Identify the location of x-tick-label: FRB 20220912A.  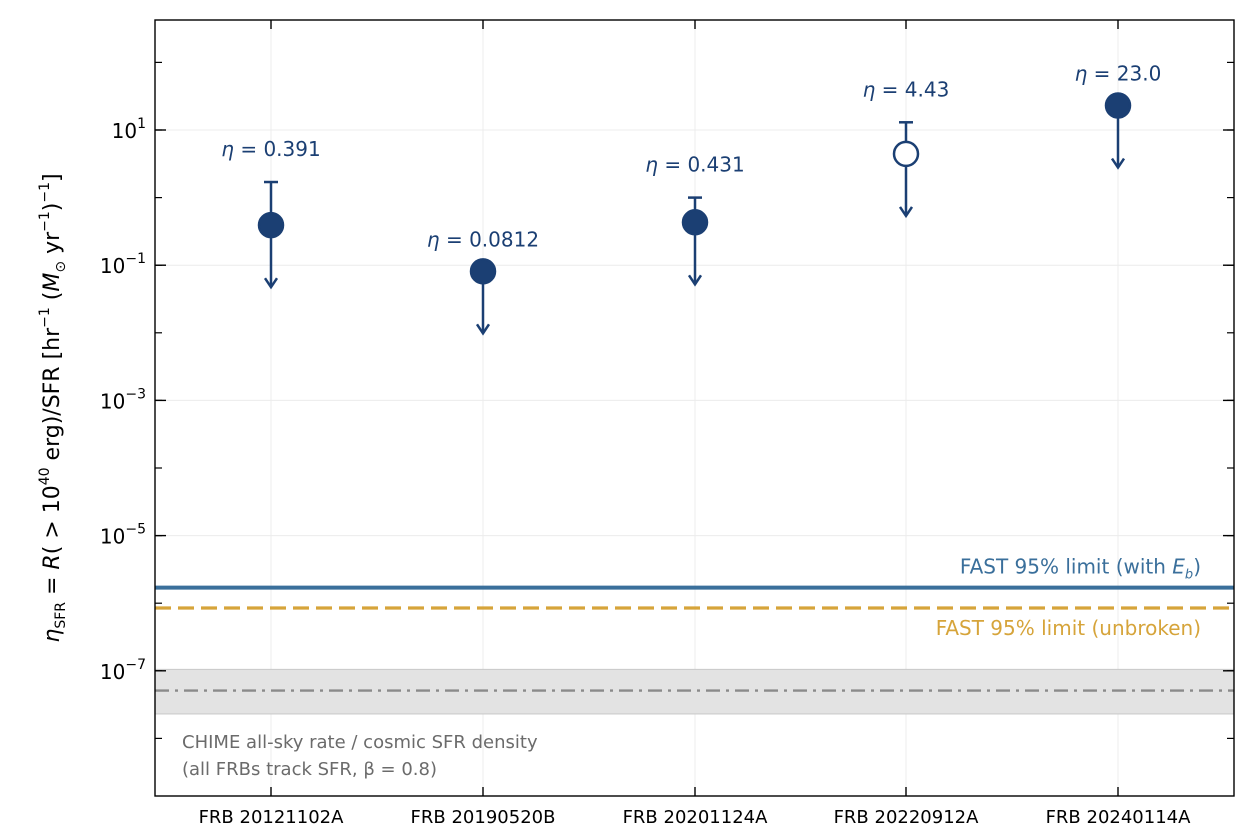
(907, 817).